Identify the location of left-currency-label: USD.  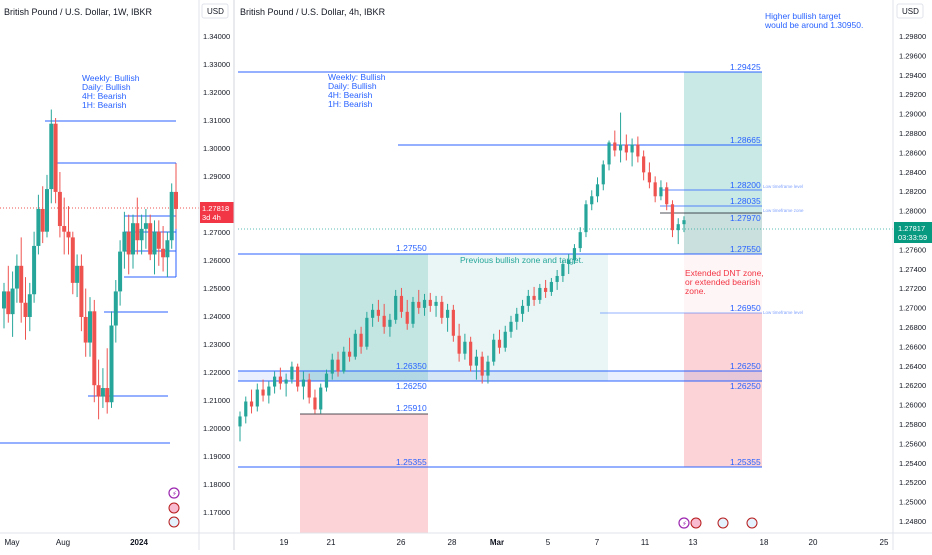
(215, 11).